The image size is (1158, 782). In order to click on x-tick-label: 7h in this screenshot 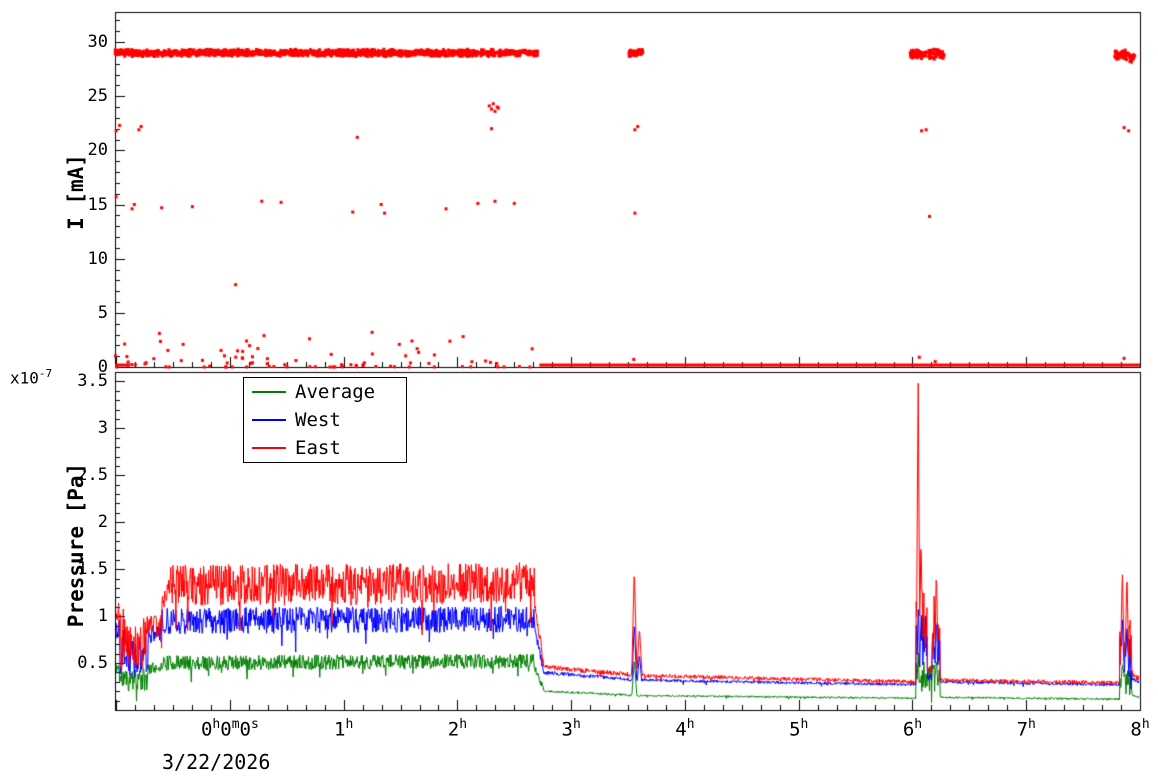, I will do `click(1026, 729)`.